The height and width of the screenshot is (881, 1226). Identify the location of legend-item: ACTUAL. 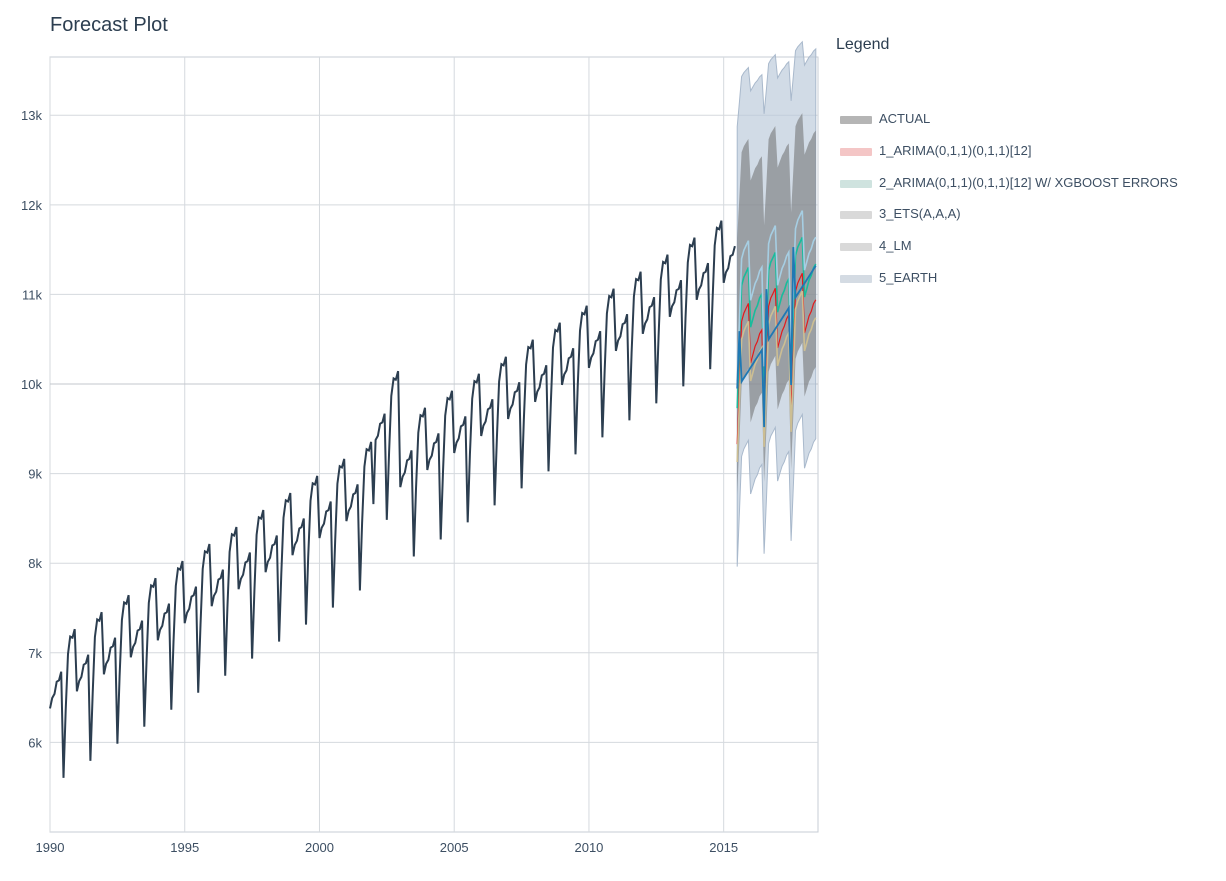
(1030, 125).